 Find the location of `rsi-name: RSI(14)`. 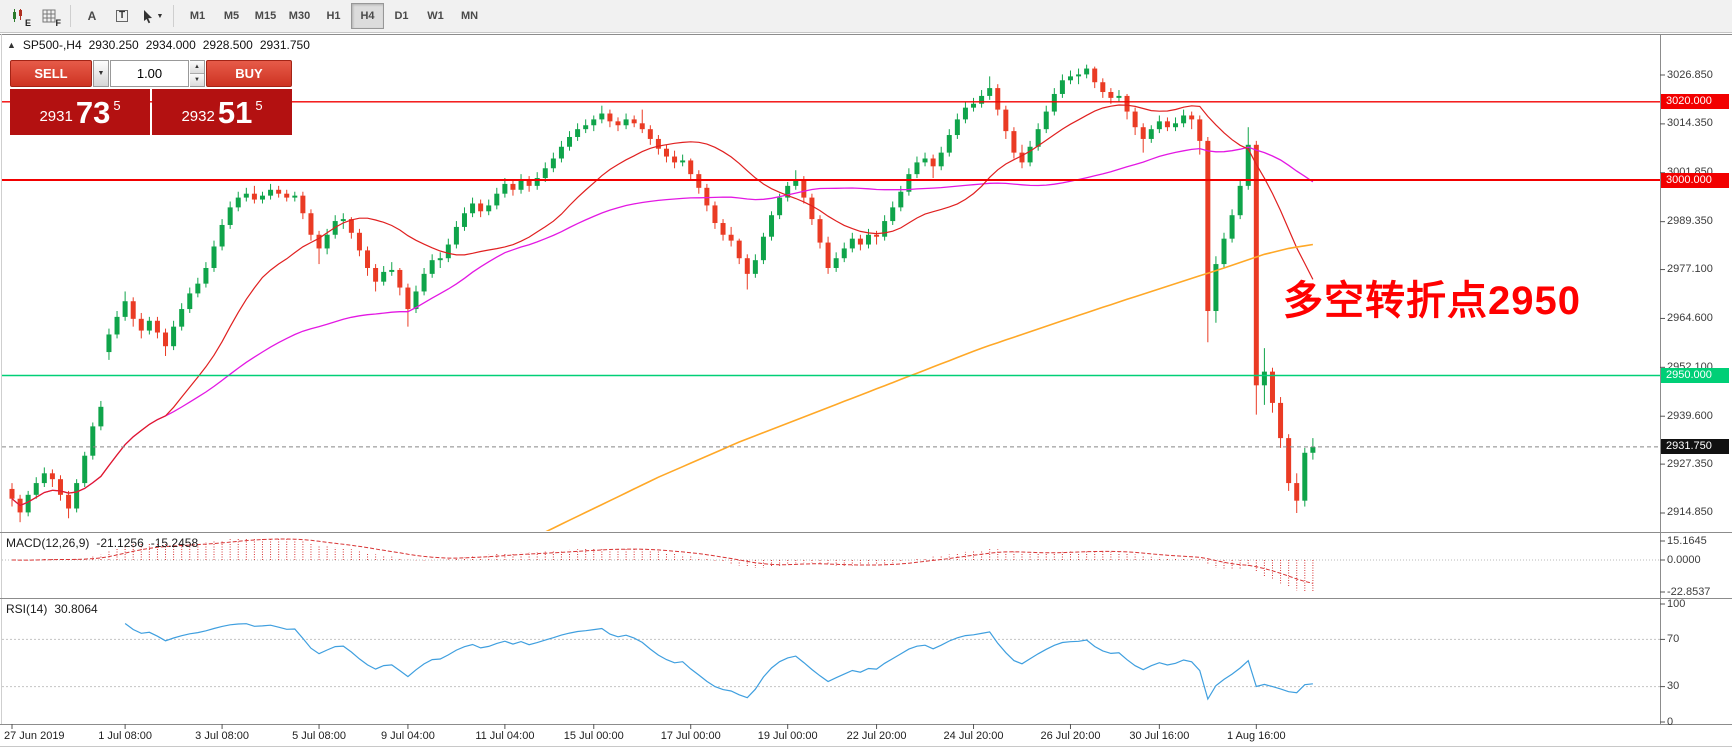

rsi-name: RSI(14) is located at coordinates (27, 609).